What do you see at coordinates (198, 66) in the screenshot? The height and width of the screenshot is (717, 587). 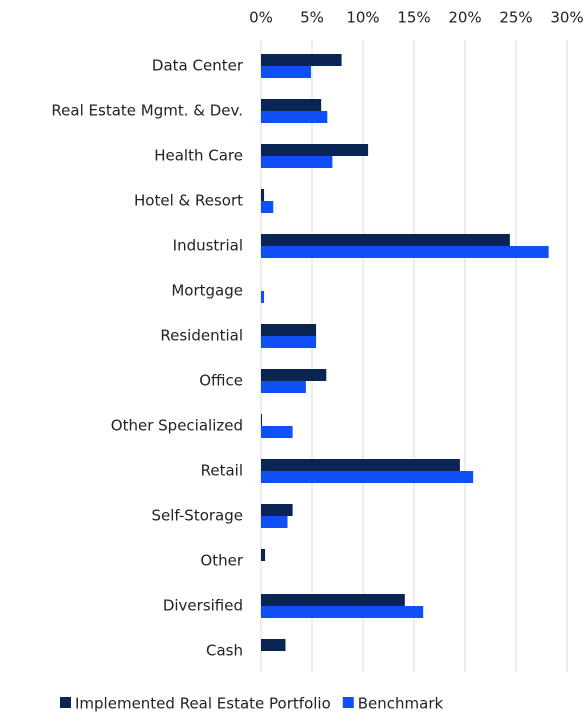 I see `y-tick-label: Data Center` at bounding box center [198, 66].